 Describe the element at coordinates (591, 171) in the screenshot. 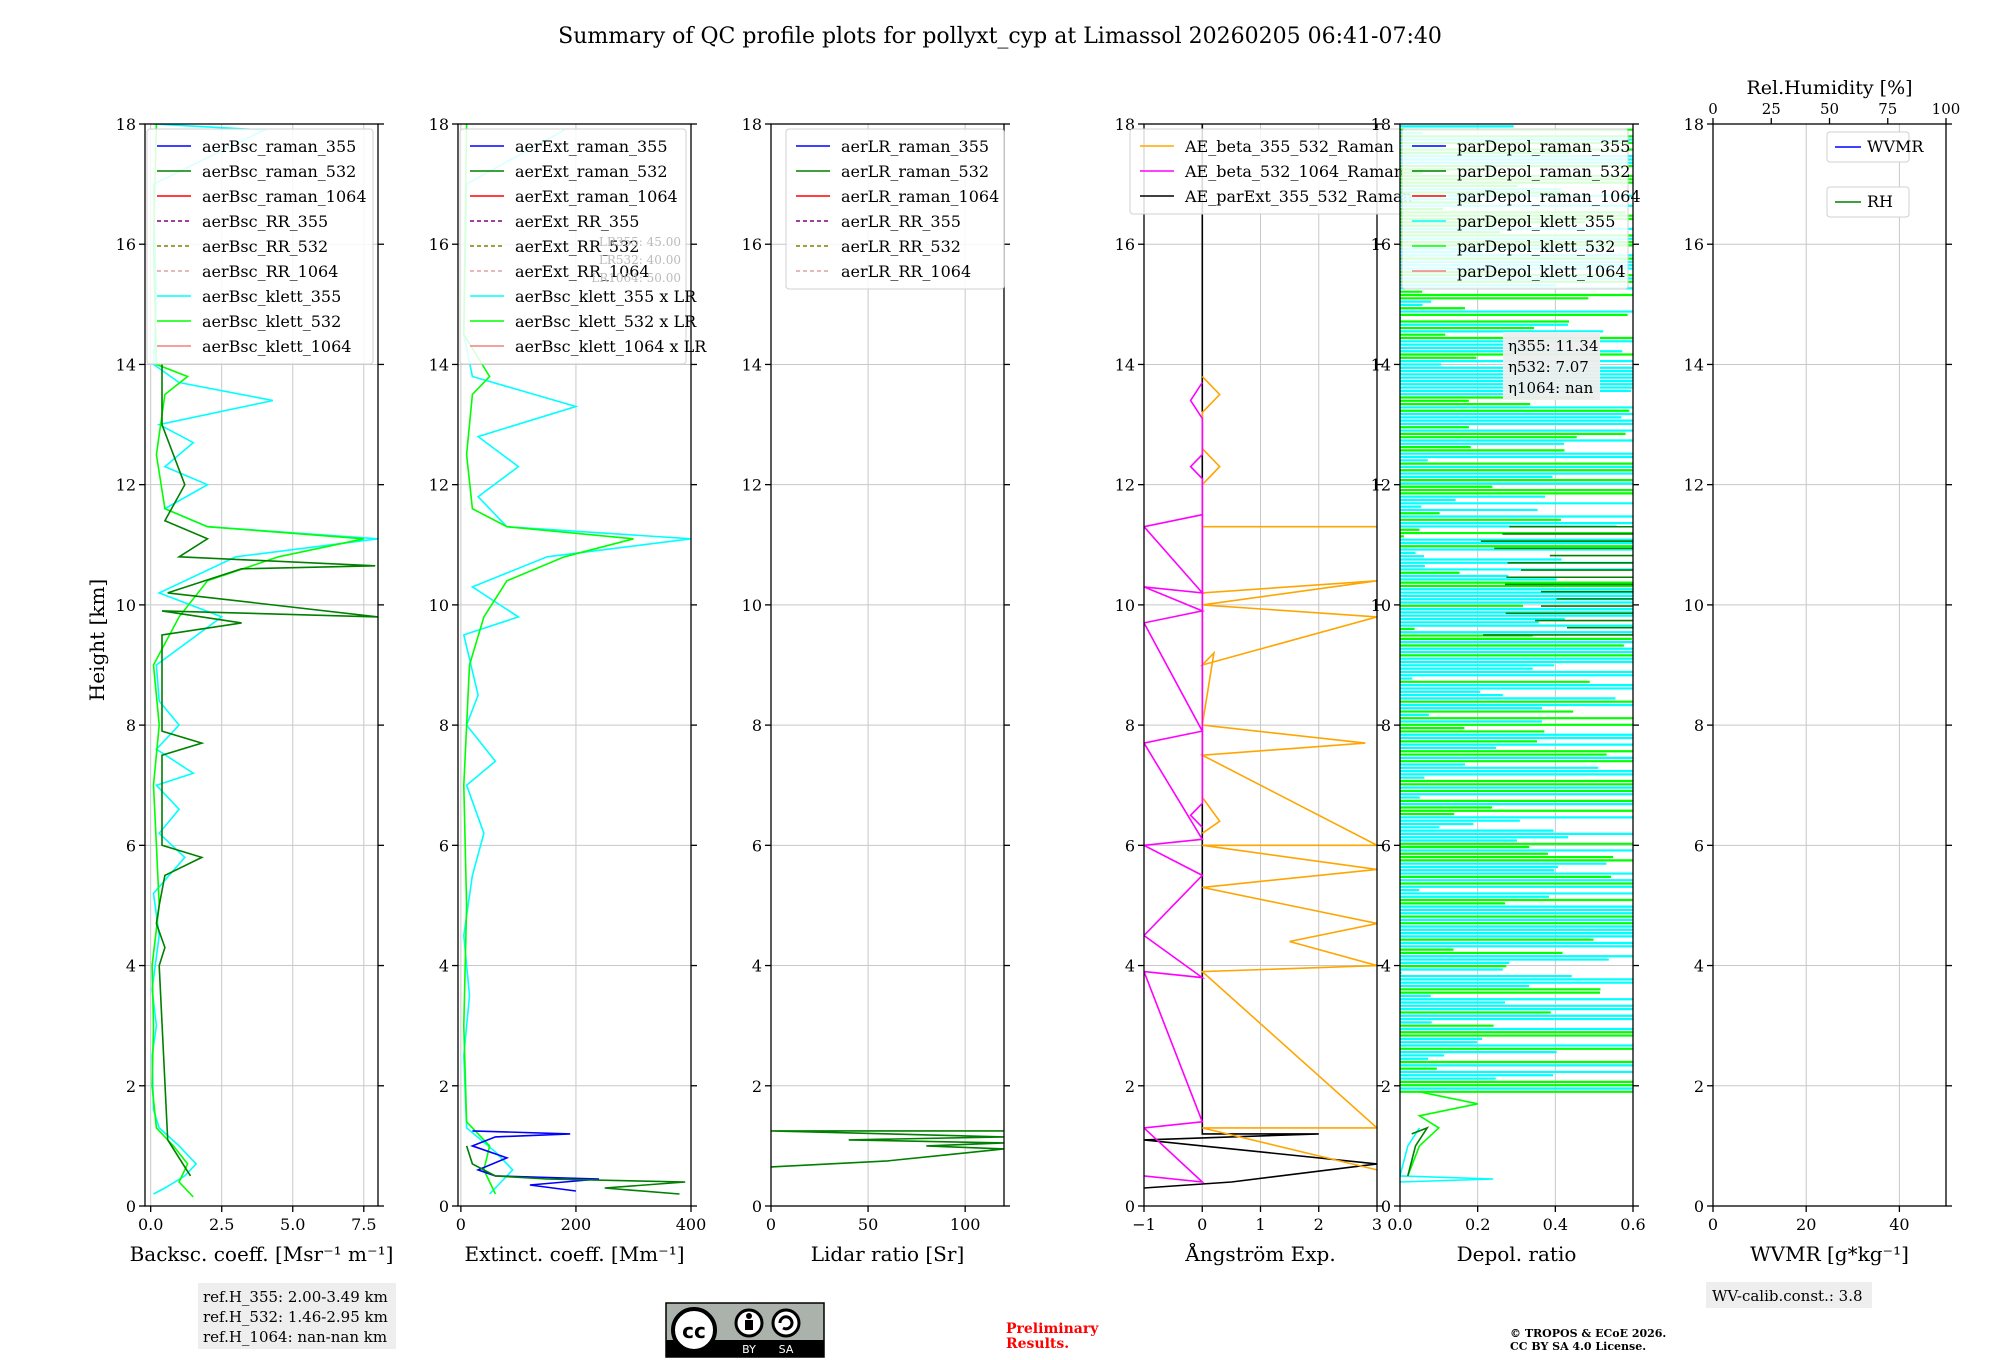

I see `legend-entry: aerExt_raman_532` at that location.